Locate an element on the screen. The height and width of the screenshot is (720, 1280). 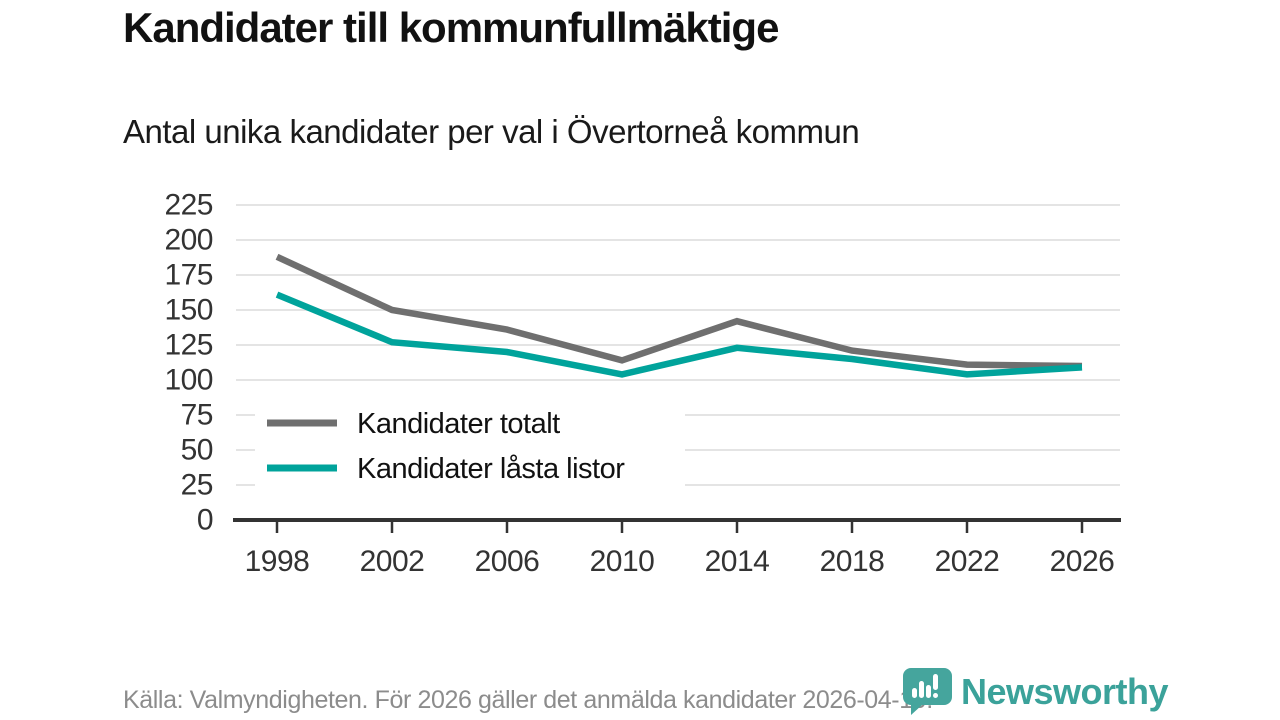
y-axis-tick-label: 50 is located at coordinates (197, 450).